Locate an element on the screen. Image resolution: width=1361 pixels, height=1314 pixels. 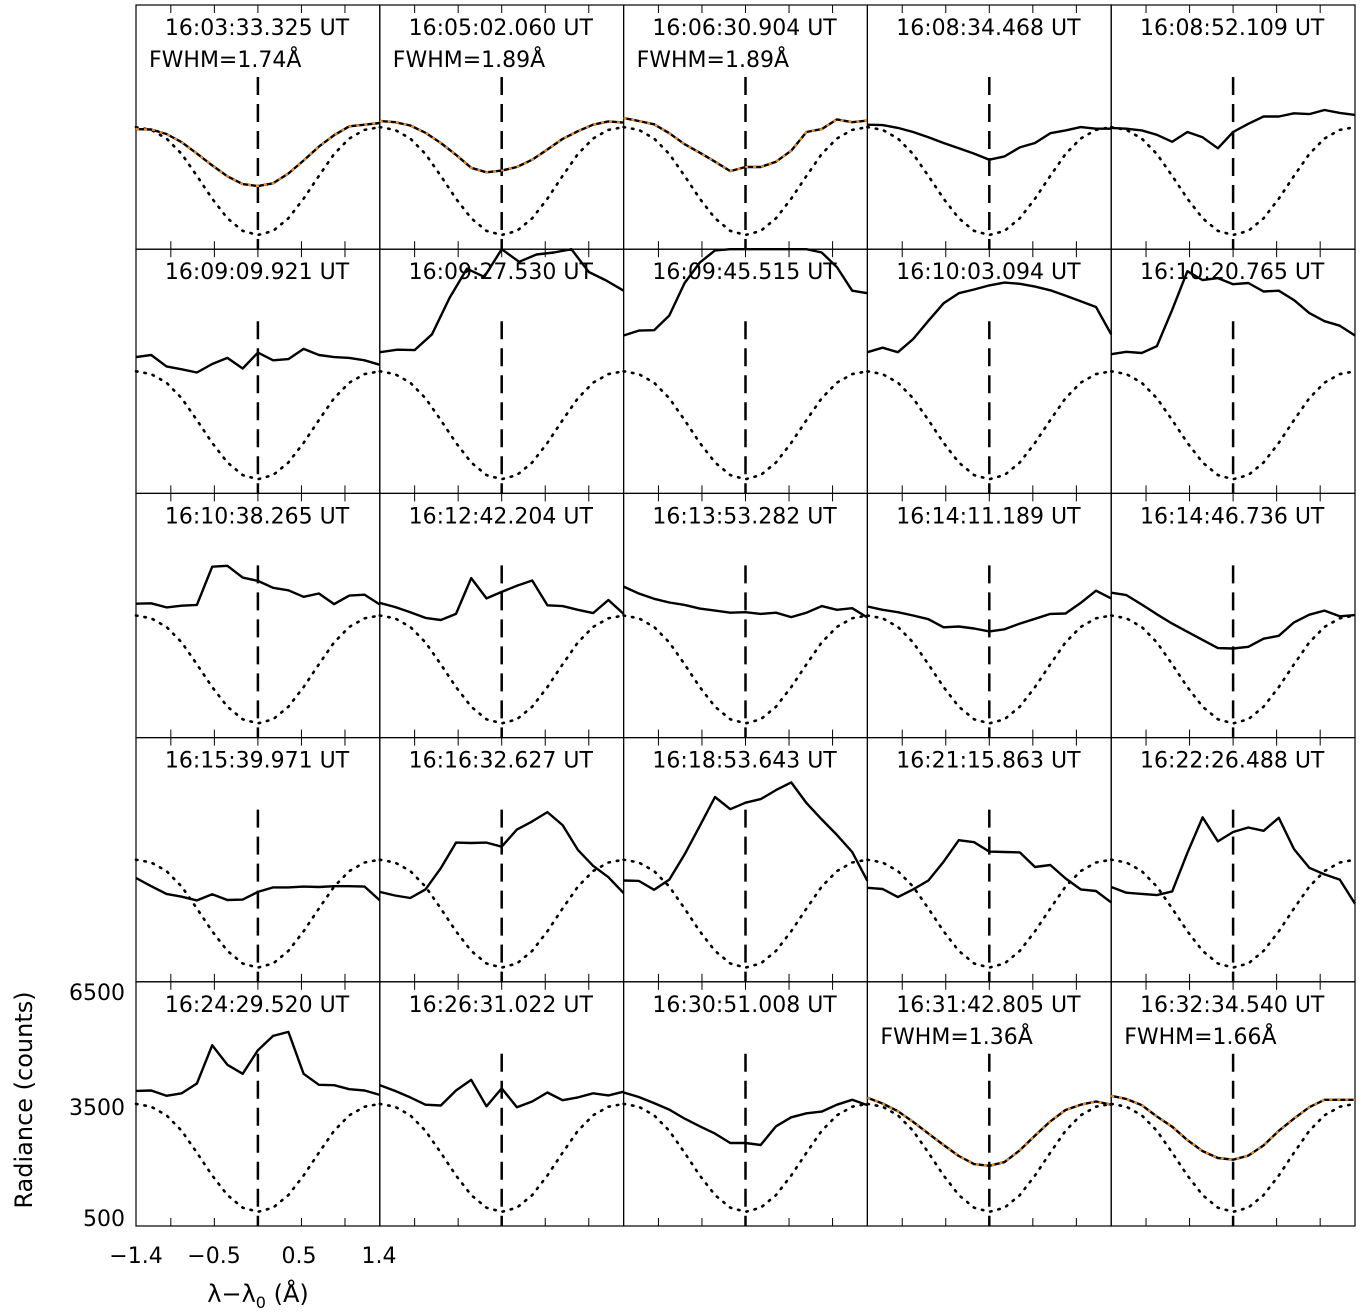
panel-17: 16:16:32.627 UT is located at coordinates (501, 859).